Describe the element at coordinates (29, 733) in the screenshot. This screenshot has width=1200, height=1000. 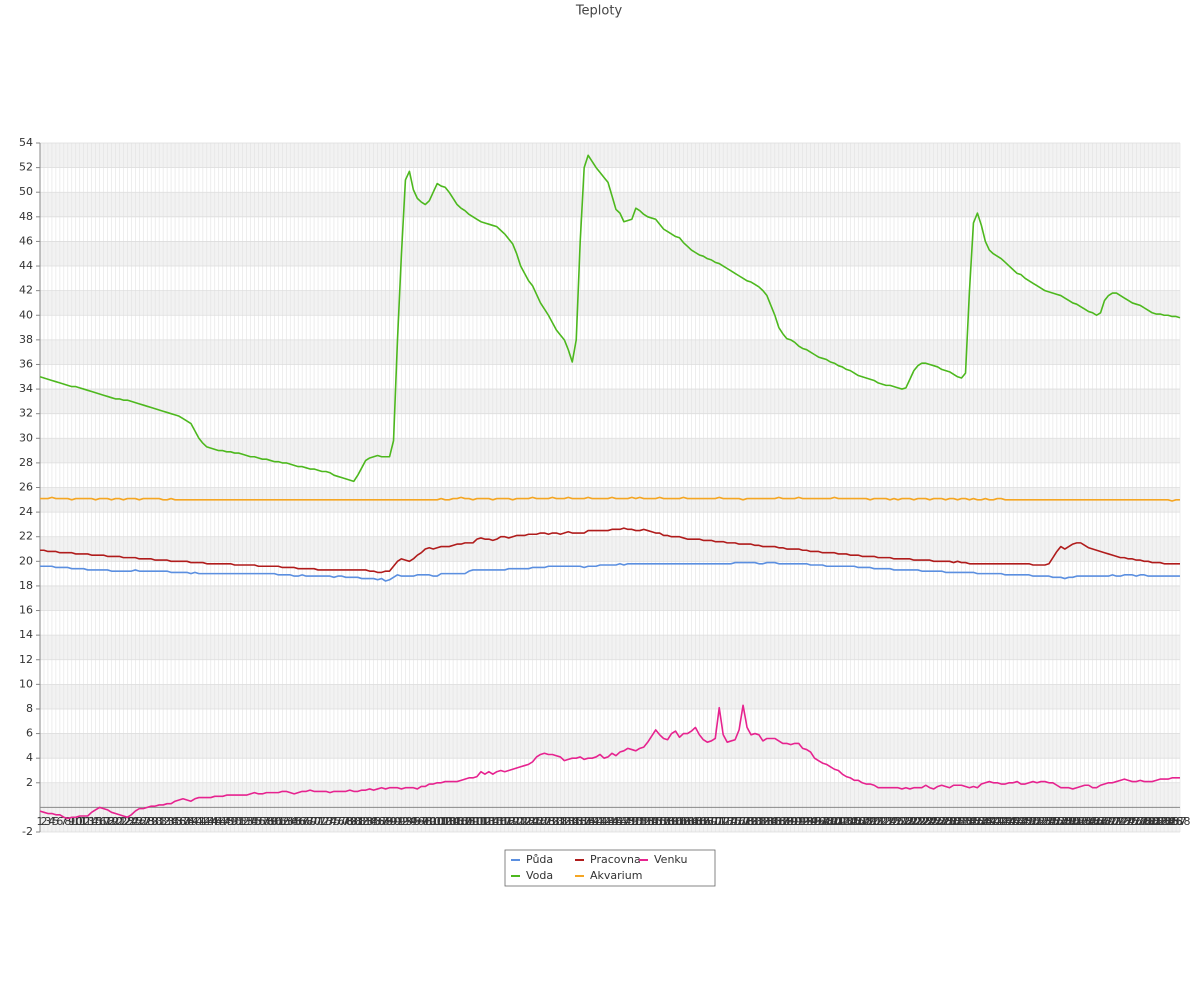
I see `y-tick-label: 6` at that location.